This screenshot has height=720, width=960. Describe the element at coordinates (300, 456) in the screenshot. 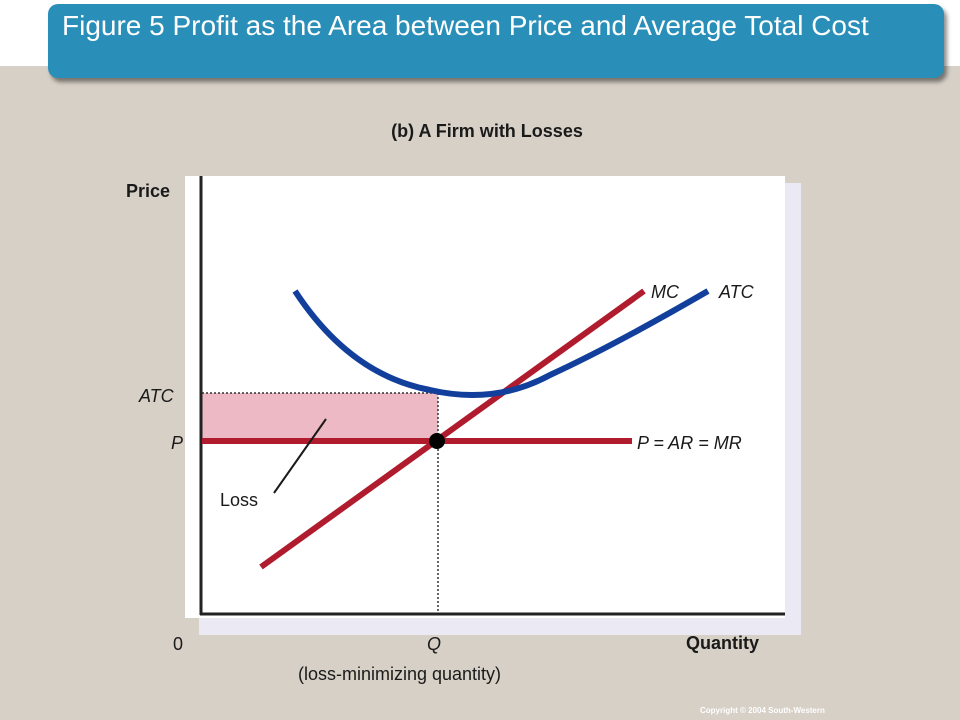

I see `loss-pointer` at that location.